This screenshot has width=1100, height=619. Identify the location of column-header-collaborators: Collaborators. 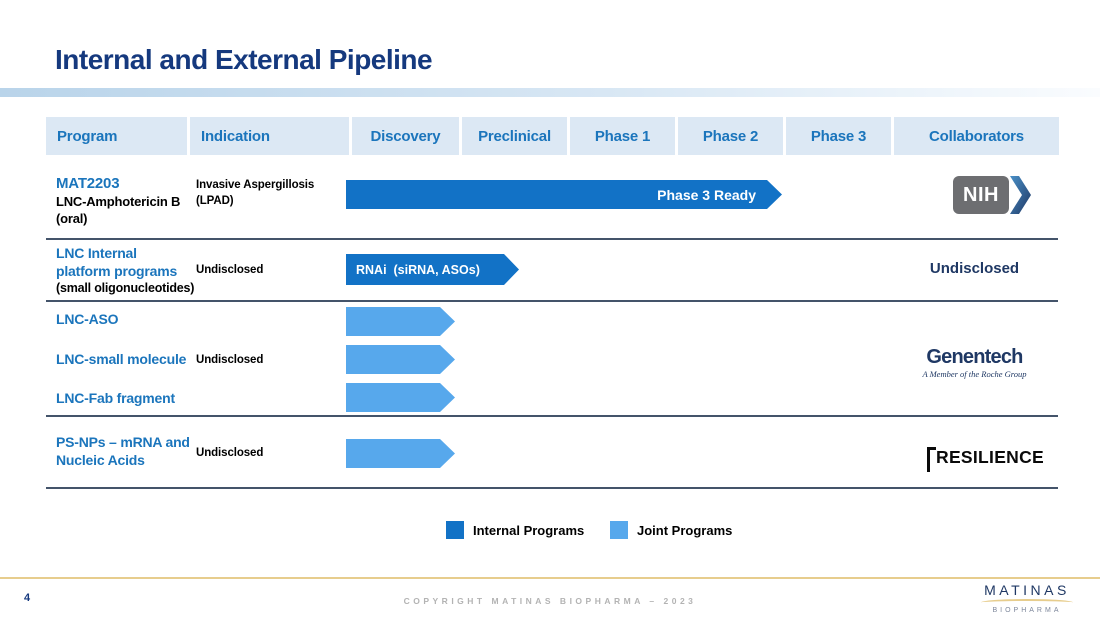
(976, 136).